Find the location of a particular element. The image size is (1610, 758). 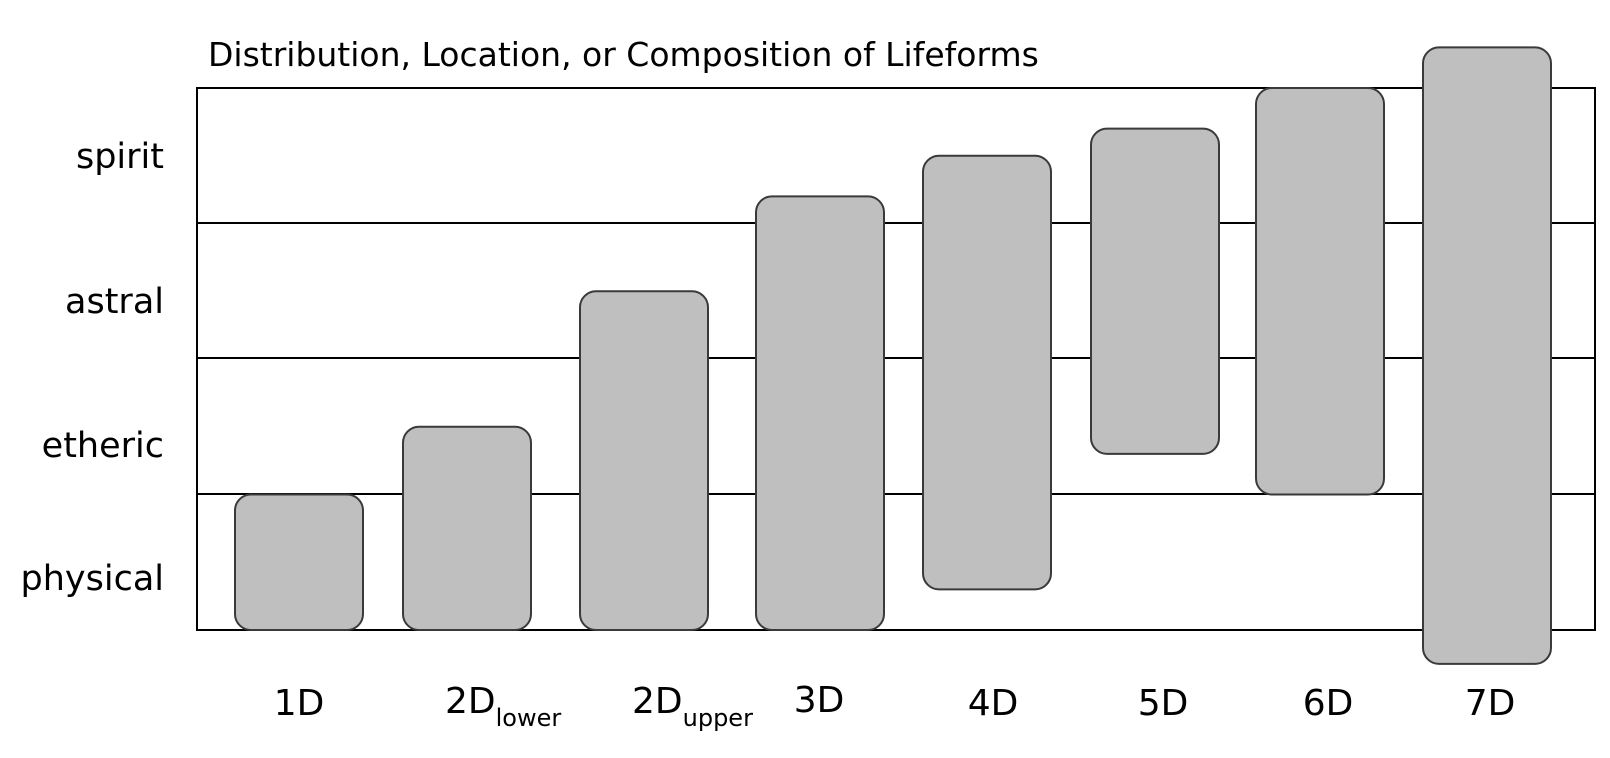

column-label-5d: 5D is located at coordinates (1163, 703).